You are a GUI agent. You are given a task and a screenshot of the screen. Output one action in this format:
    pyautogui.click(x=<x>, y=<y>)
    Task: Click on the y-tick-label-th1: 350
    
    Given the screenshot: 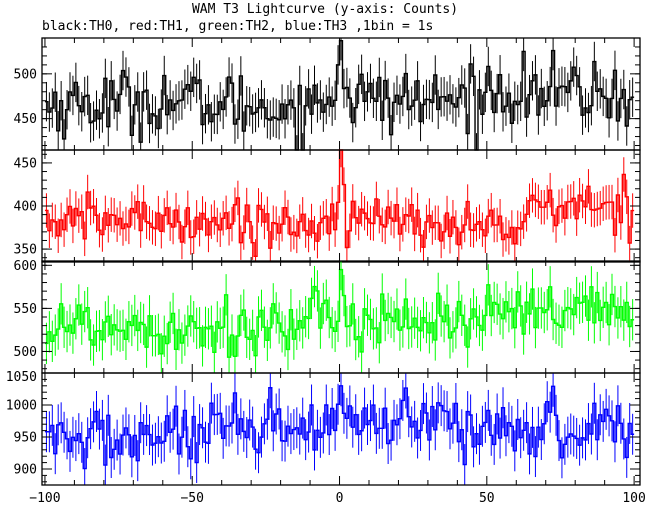 What is the action you would take?
    pyautogui.click(x=25, y=250)
    